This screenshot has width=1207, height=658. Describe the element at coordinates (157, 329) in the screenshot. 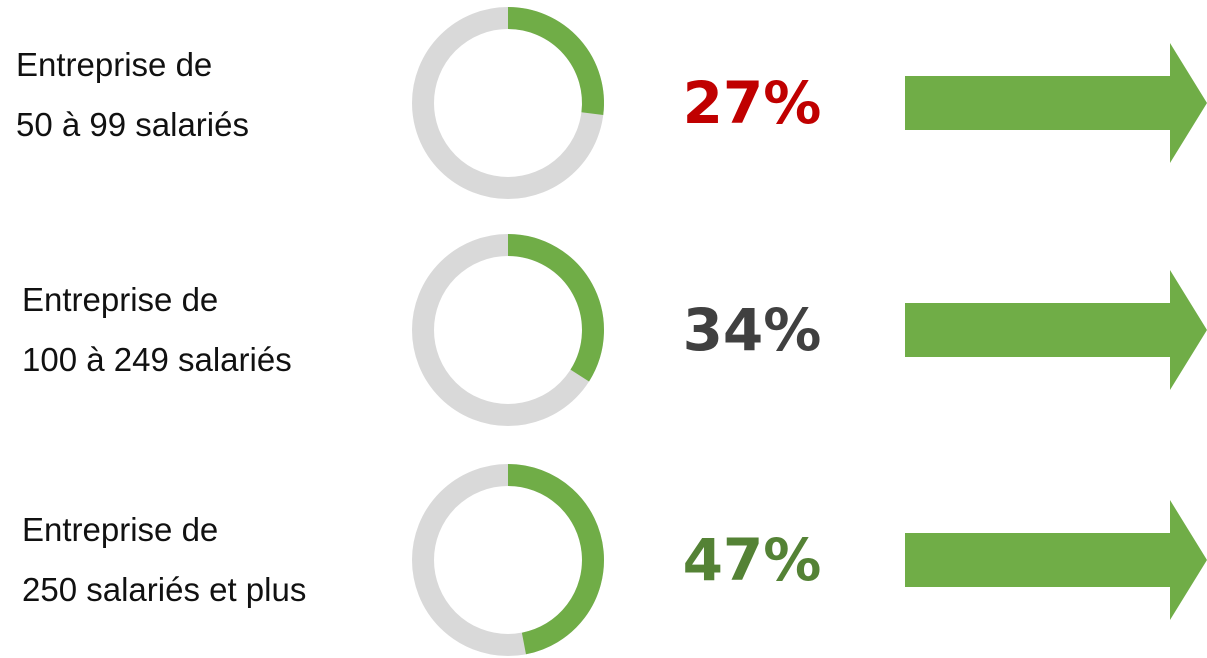

I see `category-label: Entreprise de 100 à 249 salariés` at that location.